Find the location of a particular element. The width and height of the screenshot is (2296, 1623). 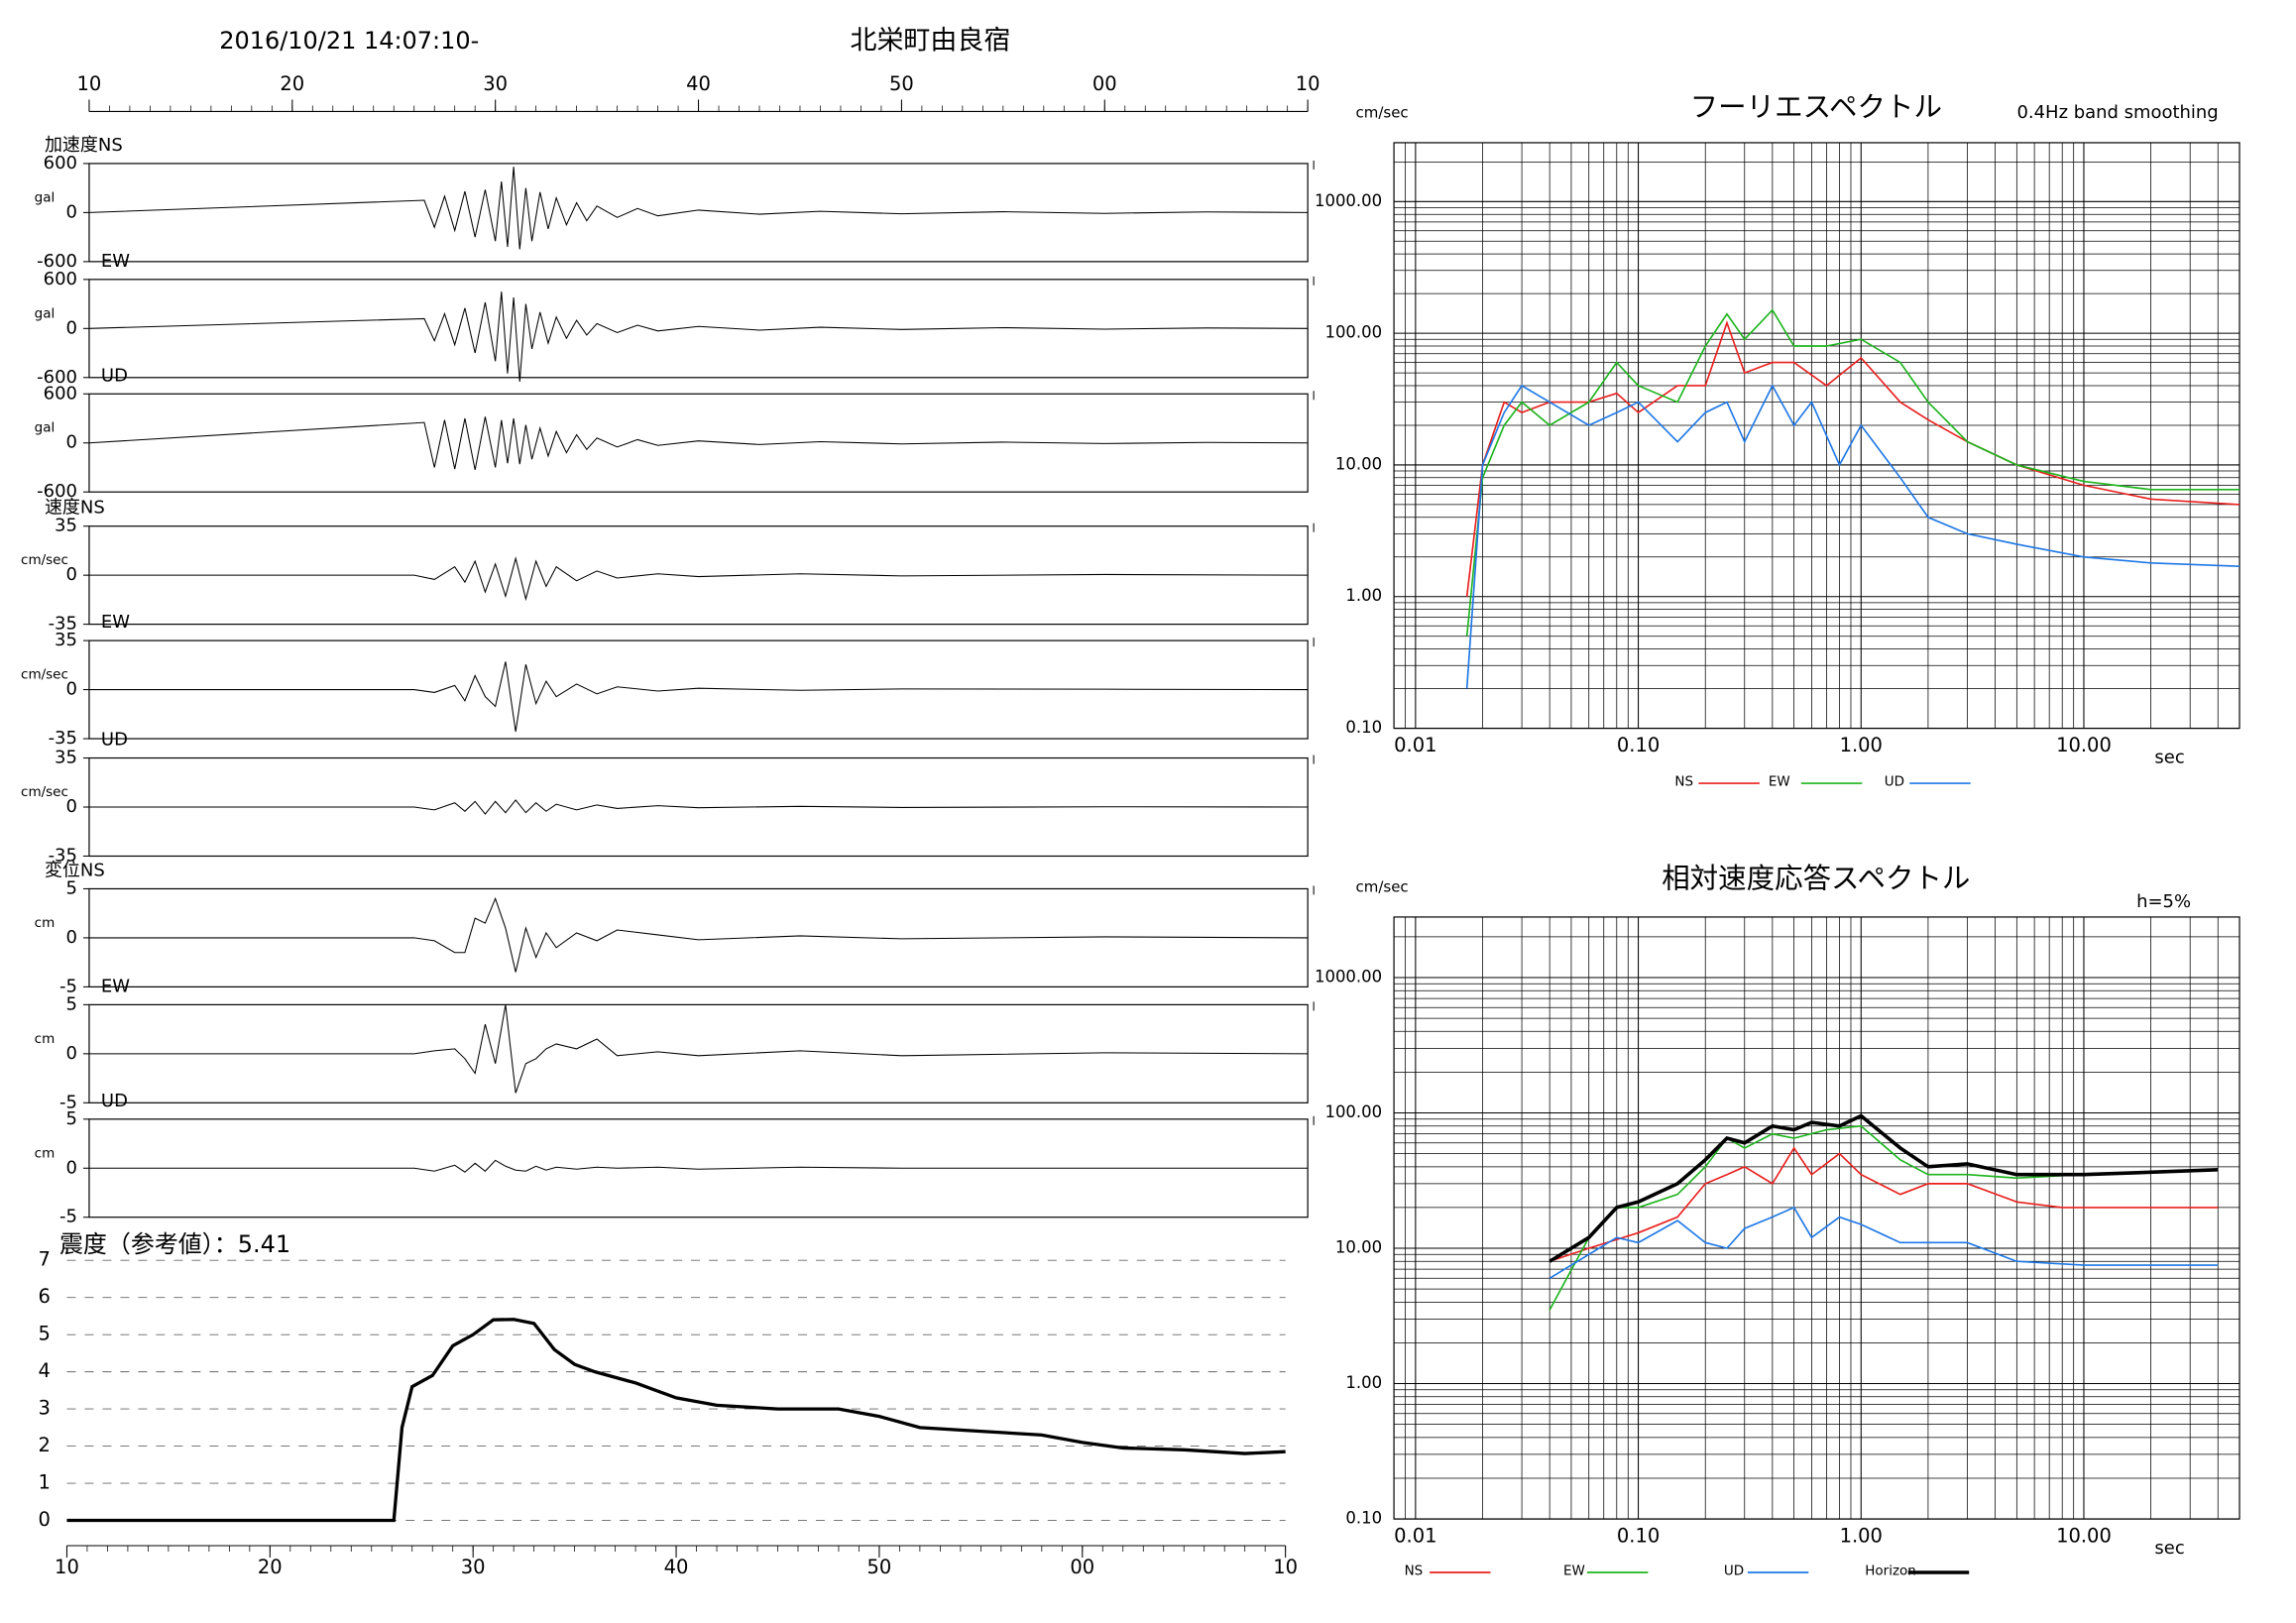

x-tick-label: 00 is located at coordinates (1105, 83).